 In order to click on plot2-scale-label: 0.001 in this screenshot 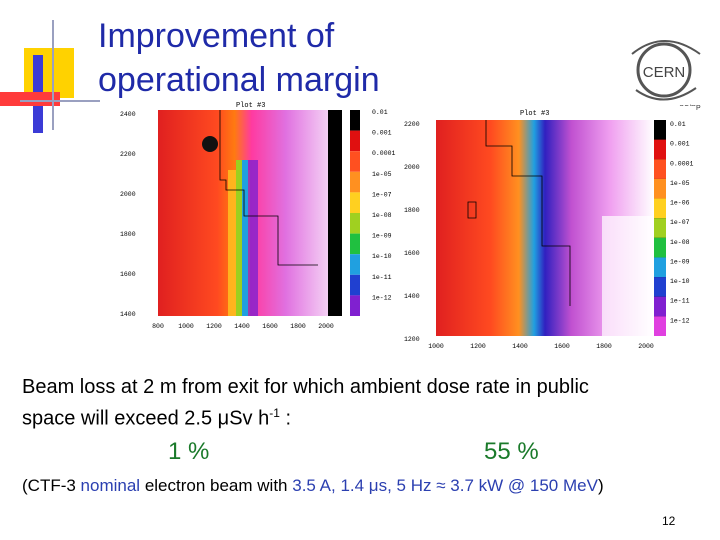, I will do `click(680, 144)`.